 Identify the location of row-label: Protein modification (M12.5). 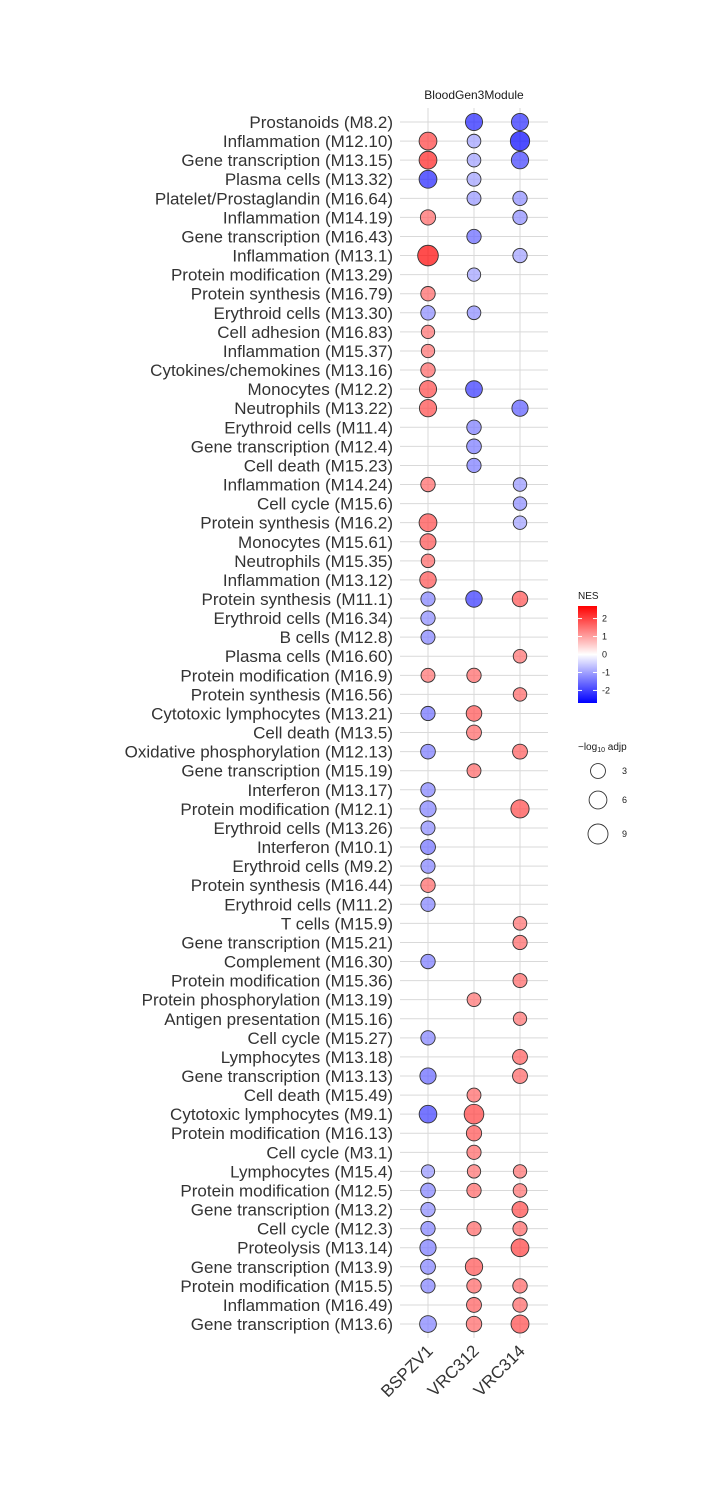
(286, 1190).